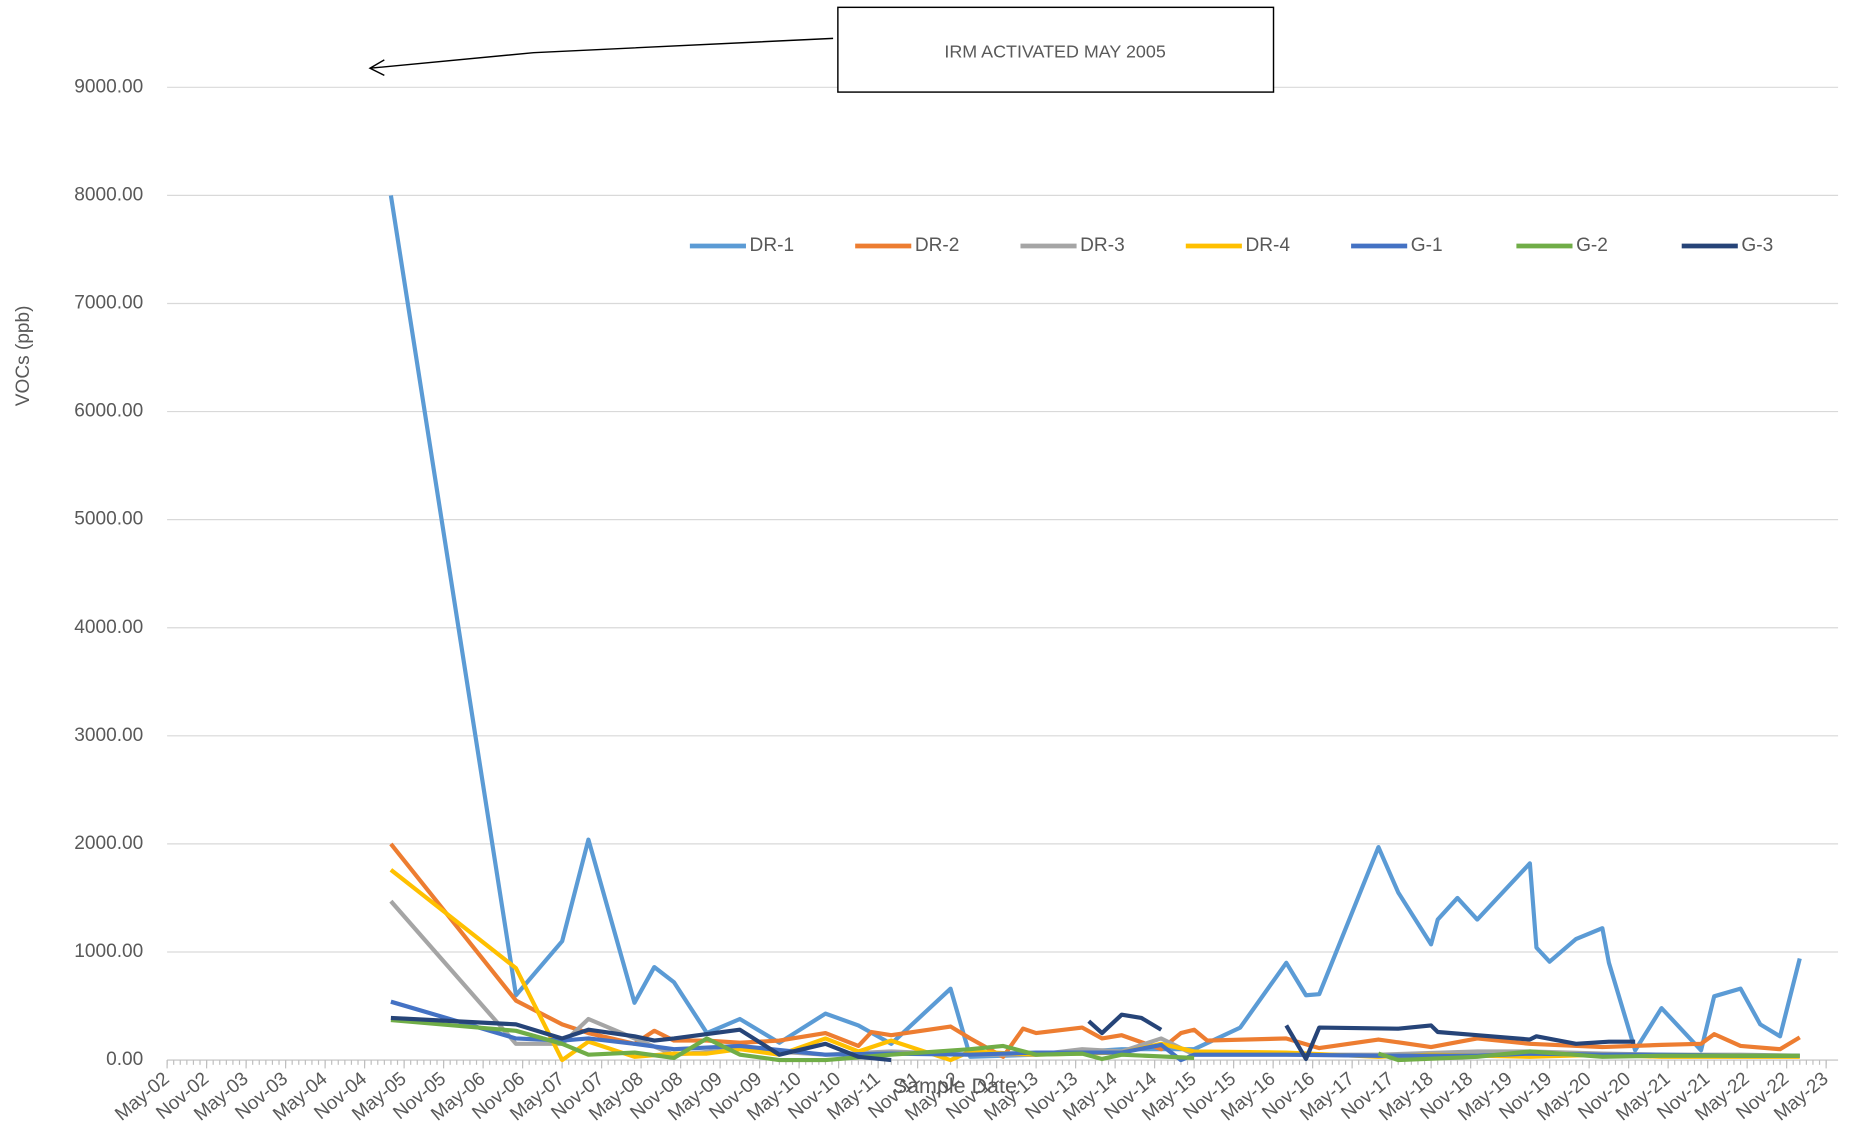 The width and height of the screenshot is (1850, 1139). I want to click on legend-label: DR-1, so click(772, 245).